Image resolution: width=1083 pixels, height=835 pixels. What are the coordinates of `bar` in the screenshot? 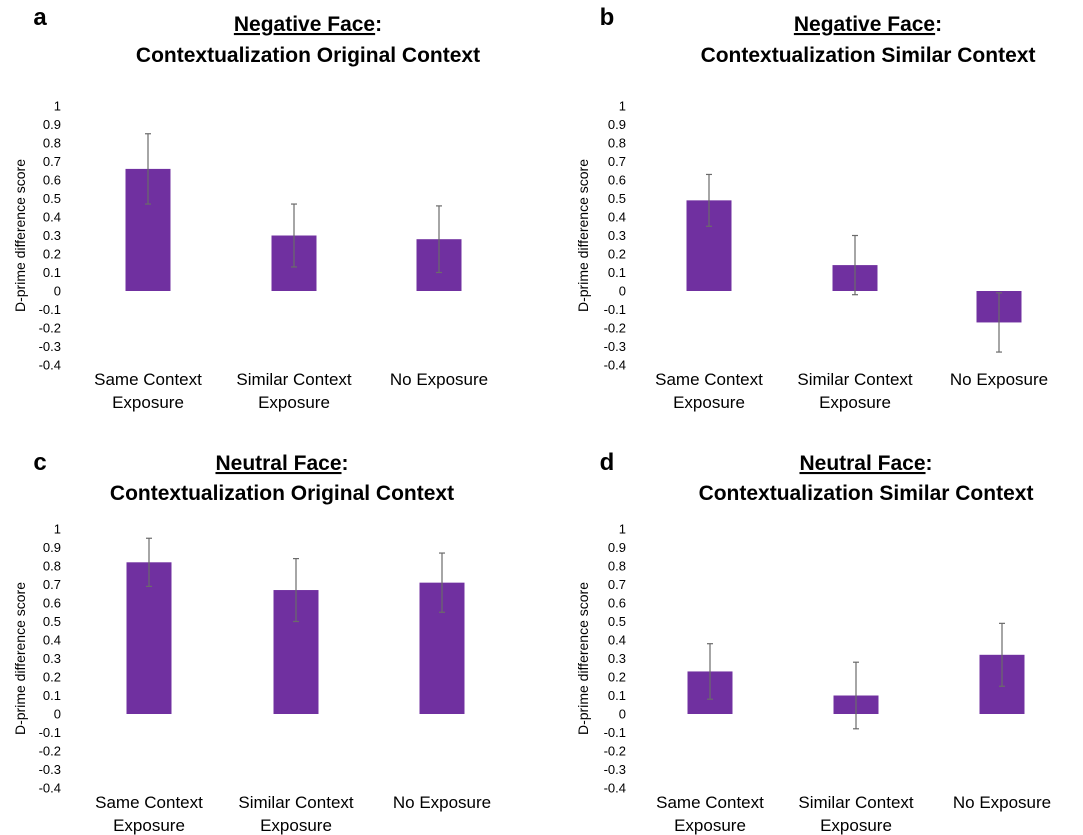 It's located at (149, 638).